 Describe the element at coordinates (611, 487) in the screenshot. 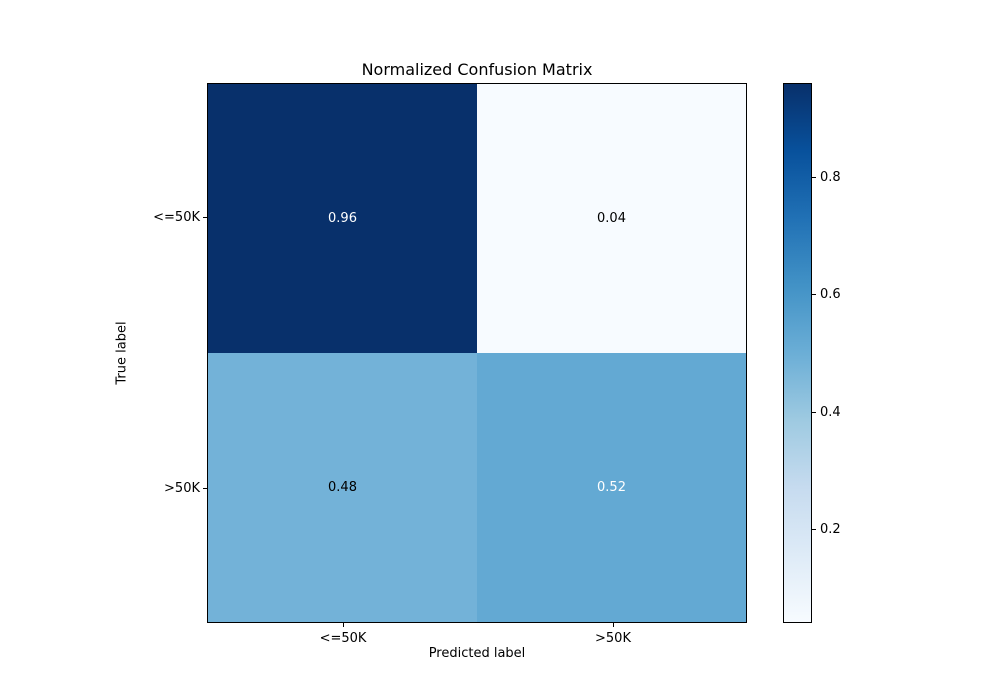

I see `heatmap-cell-r1c1: 0.52` at that location.